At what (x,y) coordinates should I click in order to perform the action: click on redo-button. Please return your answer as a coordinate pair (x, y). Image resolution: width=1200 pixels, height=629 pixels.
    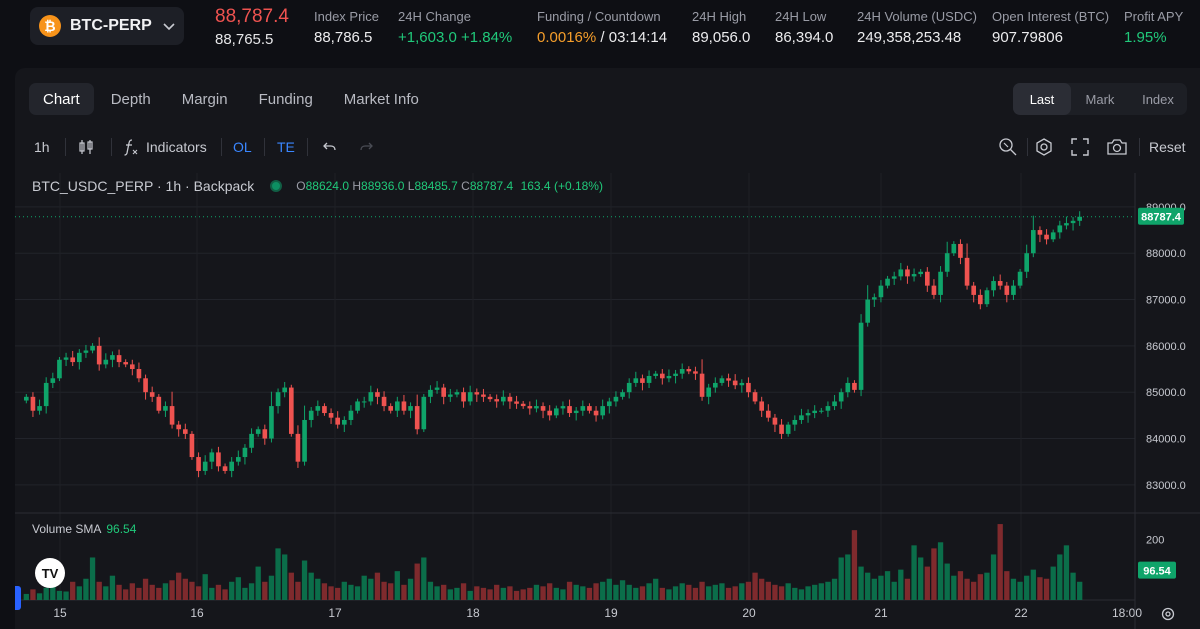
    Looking at the image, I should click on (366, 147).